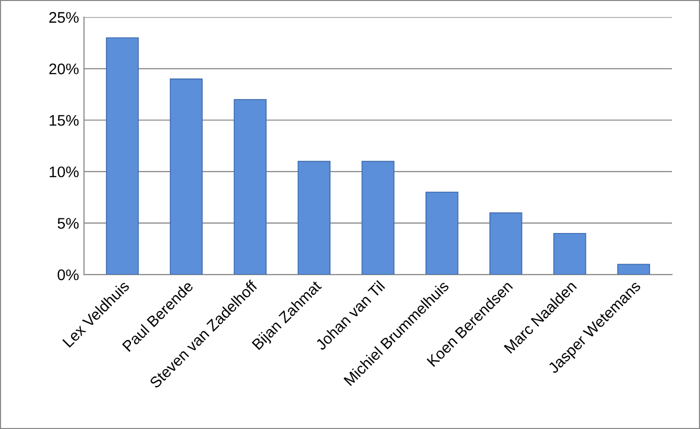  Describe the element at coordinates (68, 223) in the screenshot. I see `y-tick-label: 5%` at that location.